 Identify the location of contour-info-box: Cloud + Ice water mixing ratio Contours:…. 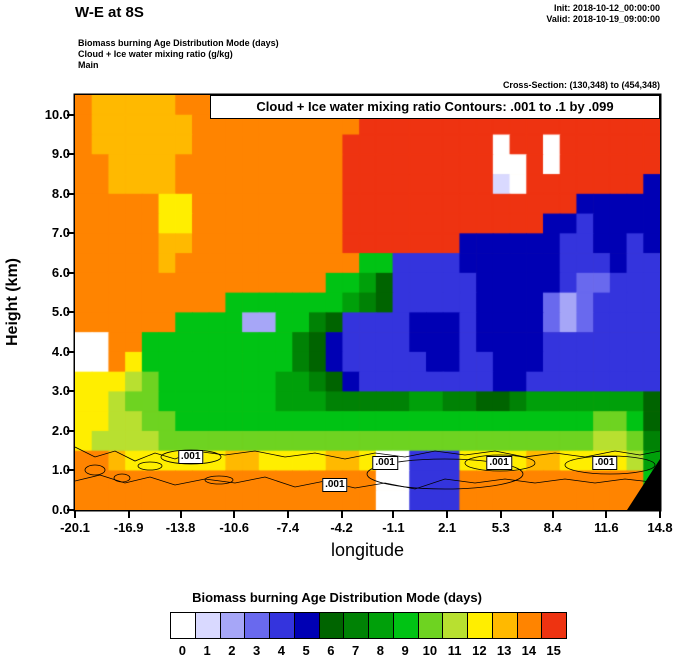
(435, 107).